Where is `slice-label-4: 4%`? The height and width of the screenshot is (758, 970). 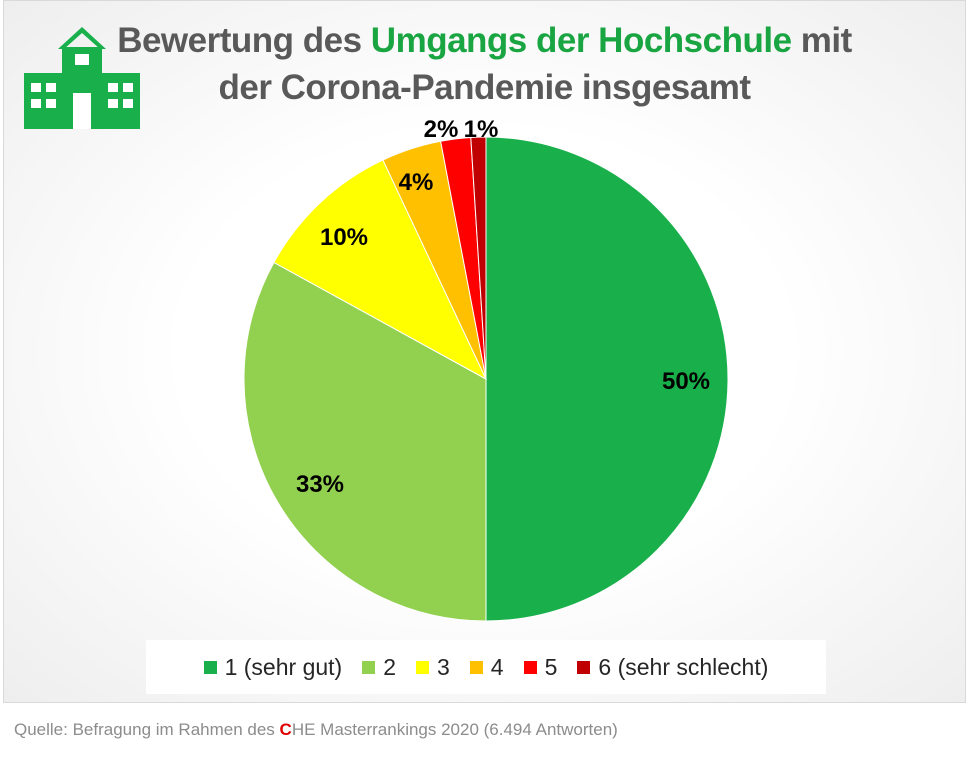 slice-label-4: 4% is located at coordinates (416, 182).